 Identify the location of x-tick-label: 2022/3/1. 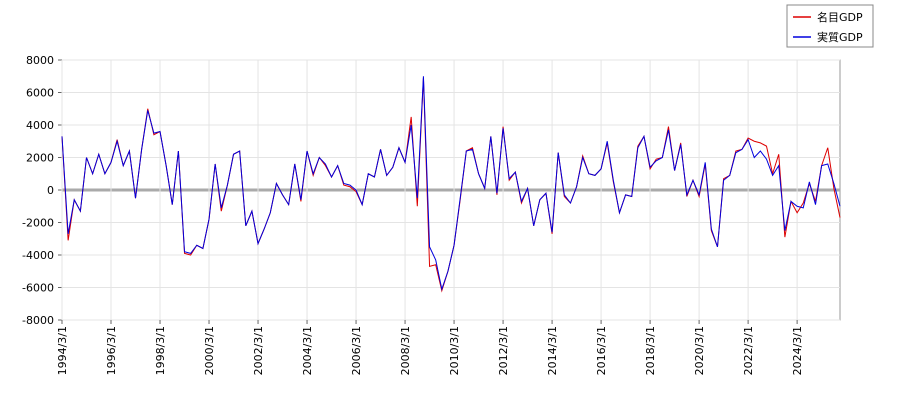
(748, 350).